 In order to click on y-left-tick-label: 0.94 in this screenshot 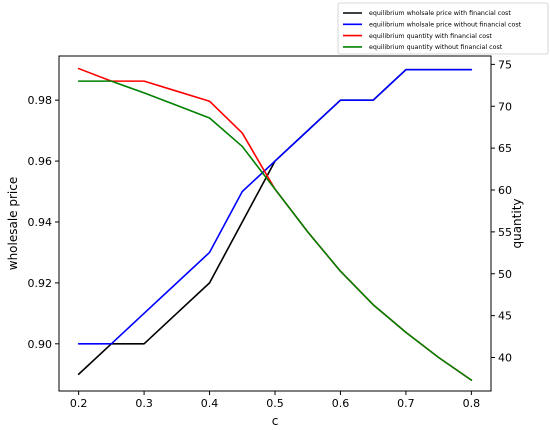, I will do `click(40, 222)`.